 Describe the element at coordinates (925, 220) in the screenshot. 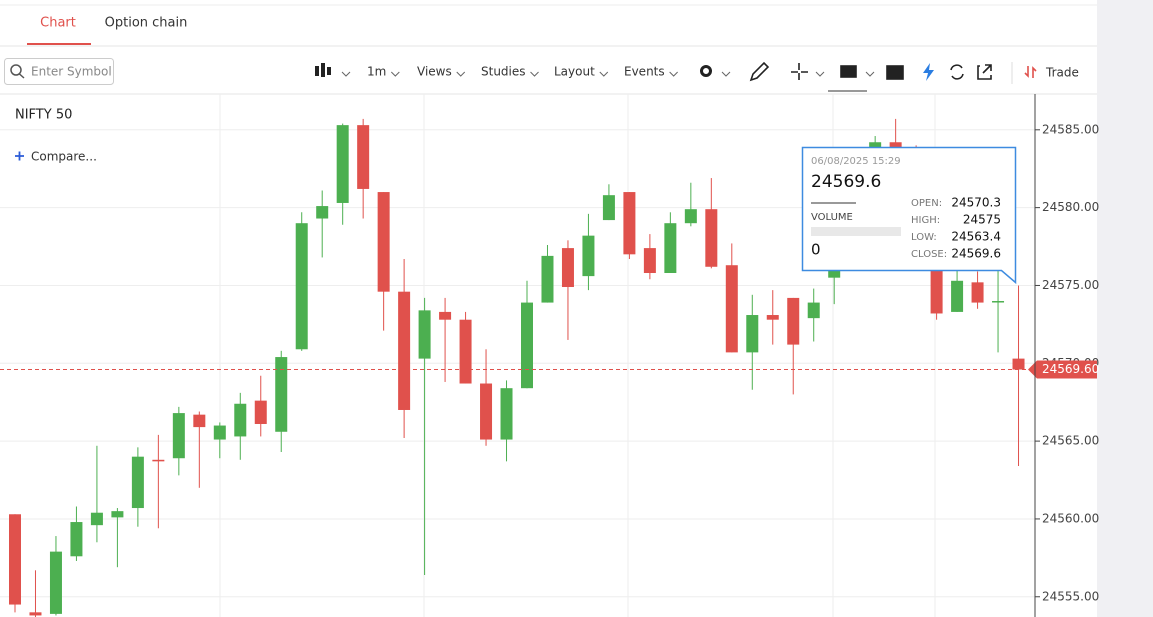

I see `tooltip-field-label: HIGH:` at that location.